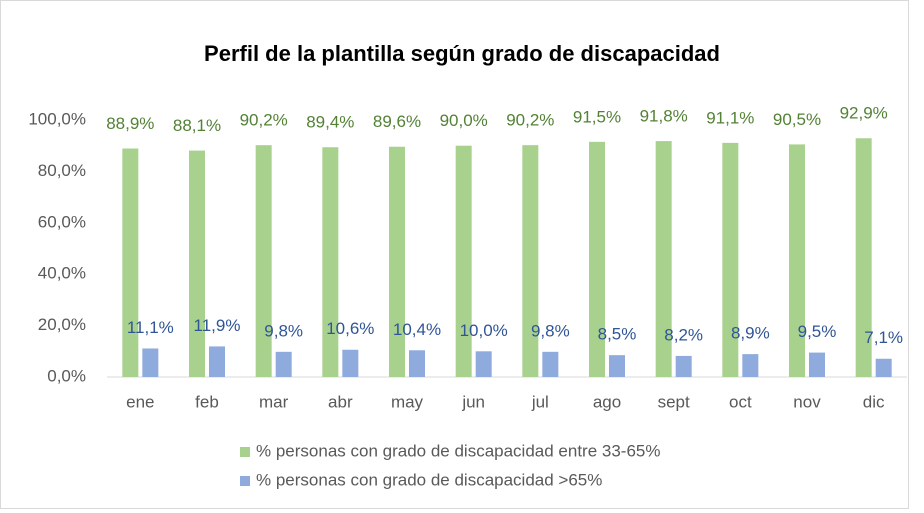  What do you see at coordinates (740, 401) in the screenshot?
I see `x-tick-label: oct` at bounding box center [740, 401].